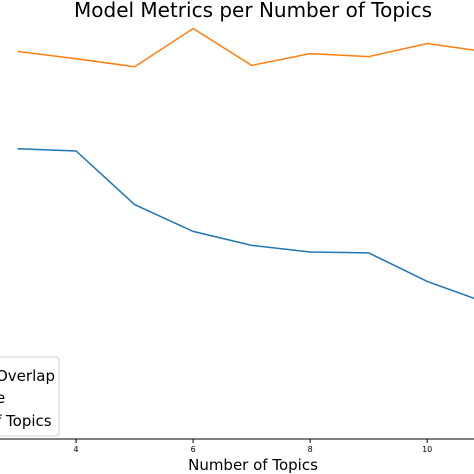  Describe the element at coordinates (76, 449) in the screenshot. I see `x-tick-label: 4` at that location.